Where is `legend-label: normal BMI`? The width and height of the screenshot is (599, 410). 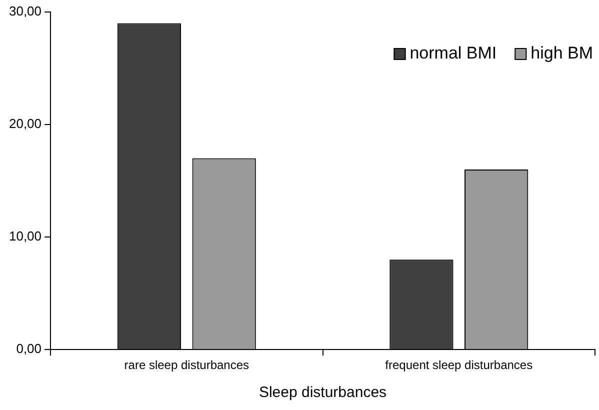 legend-label: normal BMI is located at coordinates (453, 53).